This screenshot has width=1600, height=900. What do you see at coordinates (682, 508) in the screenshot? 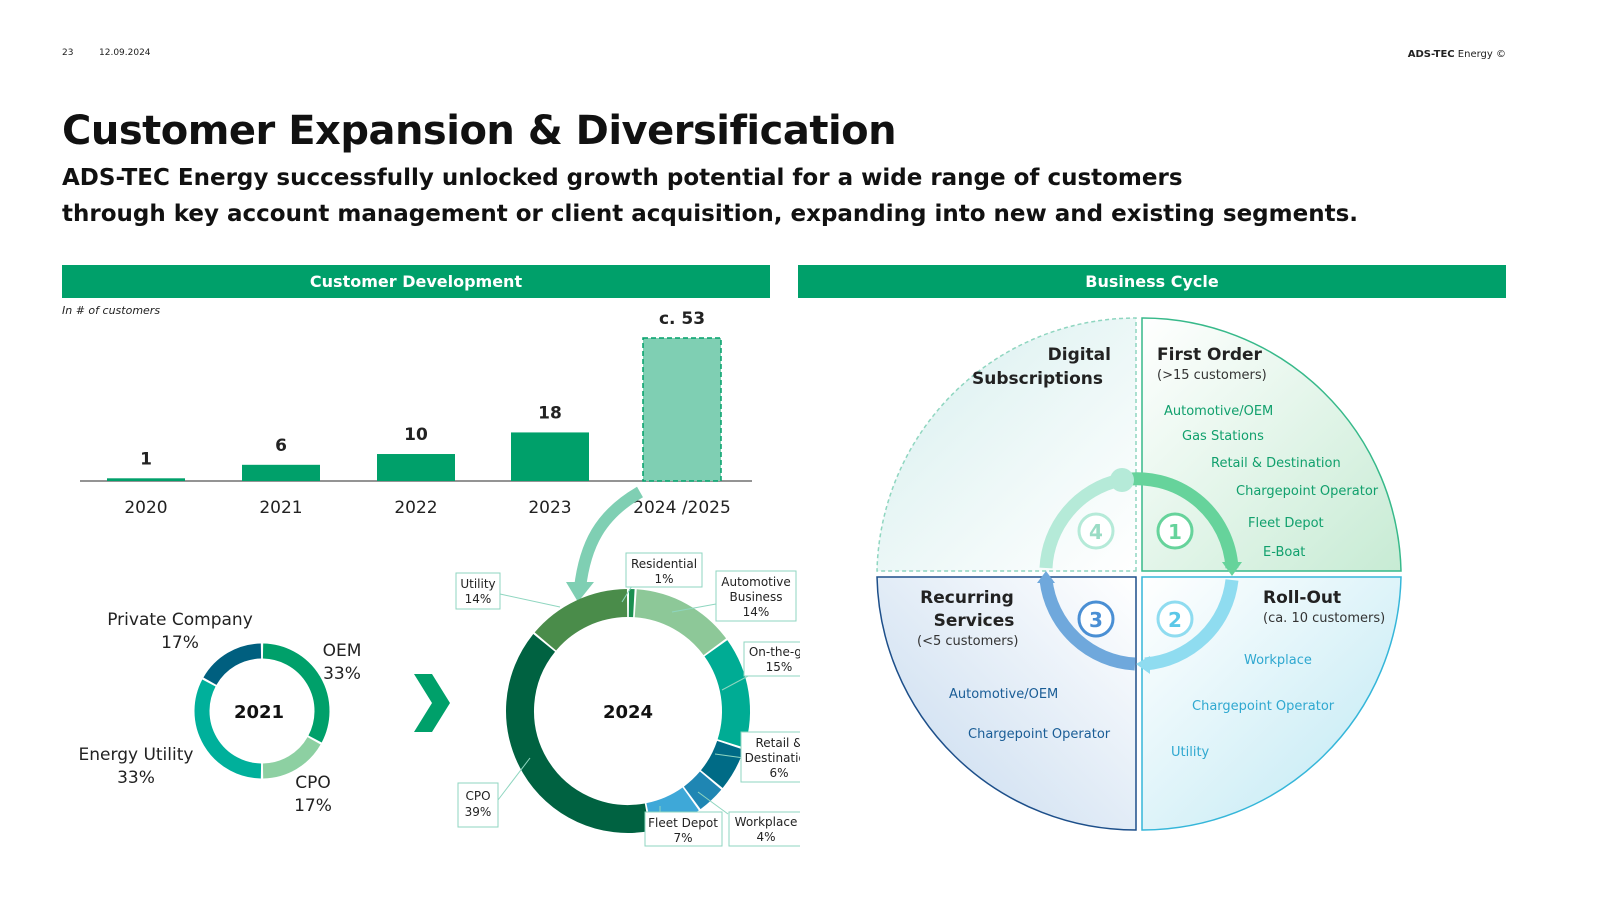
I see `bar-category-label: 2024 /2025` at bounding box center [682, 508].